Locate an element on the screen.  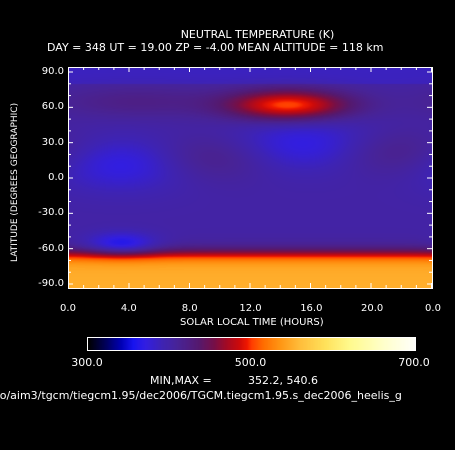
colorbar-tick-label: 300.0 is located at coordinates (87, 362).